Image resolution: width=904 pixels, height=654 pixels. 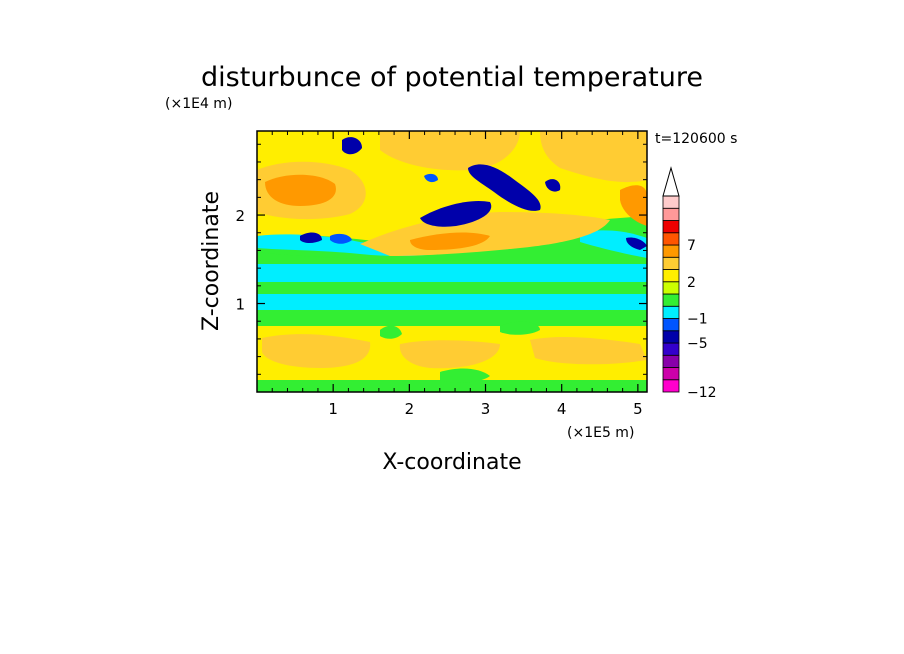 What do you see at coordinates (333, 409) in the screenshot?
I see `x-tick-label: 1` at bounding box center [333, 409].